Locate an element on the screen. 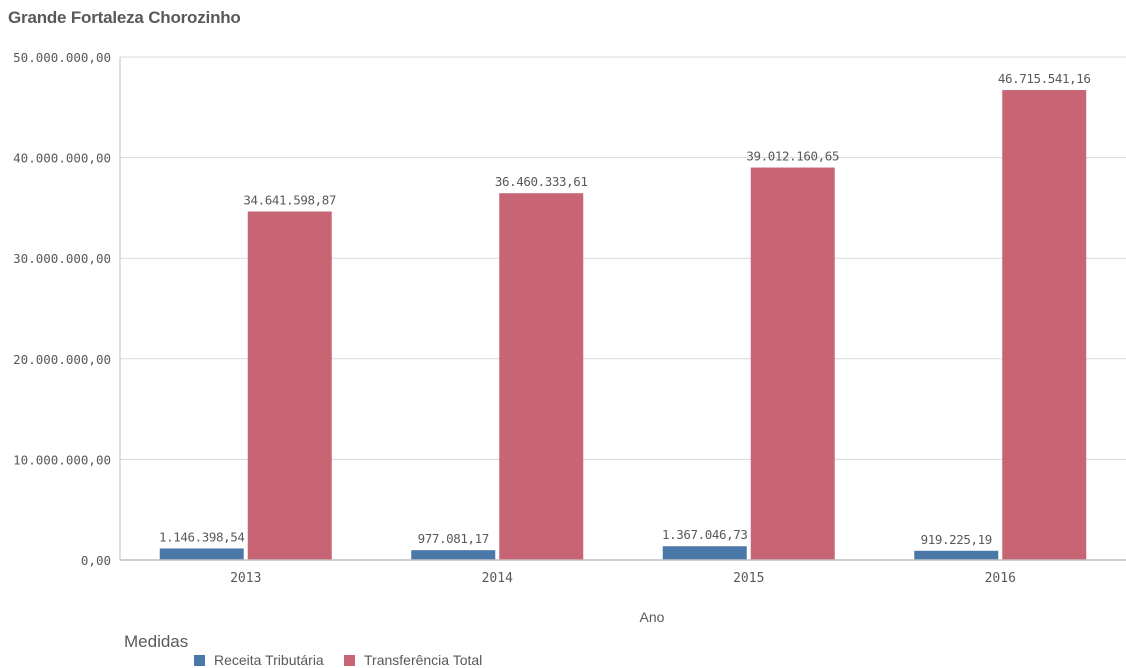  x-tick-label: 2014 is located at coordinates (497, 578).